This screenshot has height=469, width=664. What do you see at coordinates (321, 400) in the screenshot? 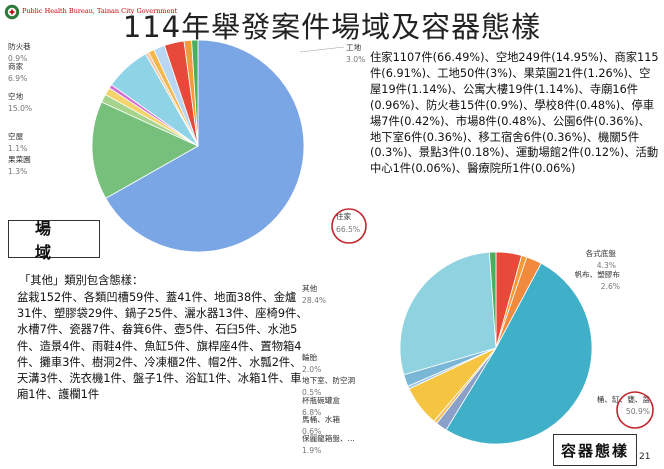
I see `pie2-label-6: 杯瓶碗罐盒` at bounding box center [321, 400].